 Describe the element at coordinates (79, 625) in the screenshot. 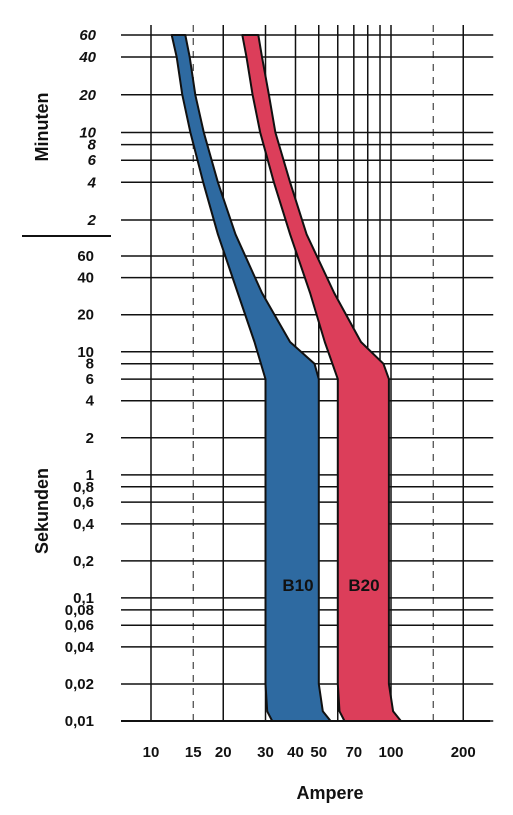

I see `y-tick-label-sec-0-06: 0,06` at that location.